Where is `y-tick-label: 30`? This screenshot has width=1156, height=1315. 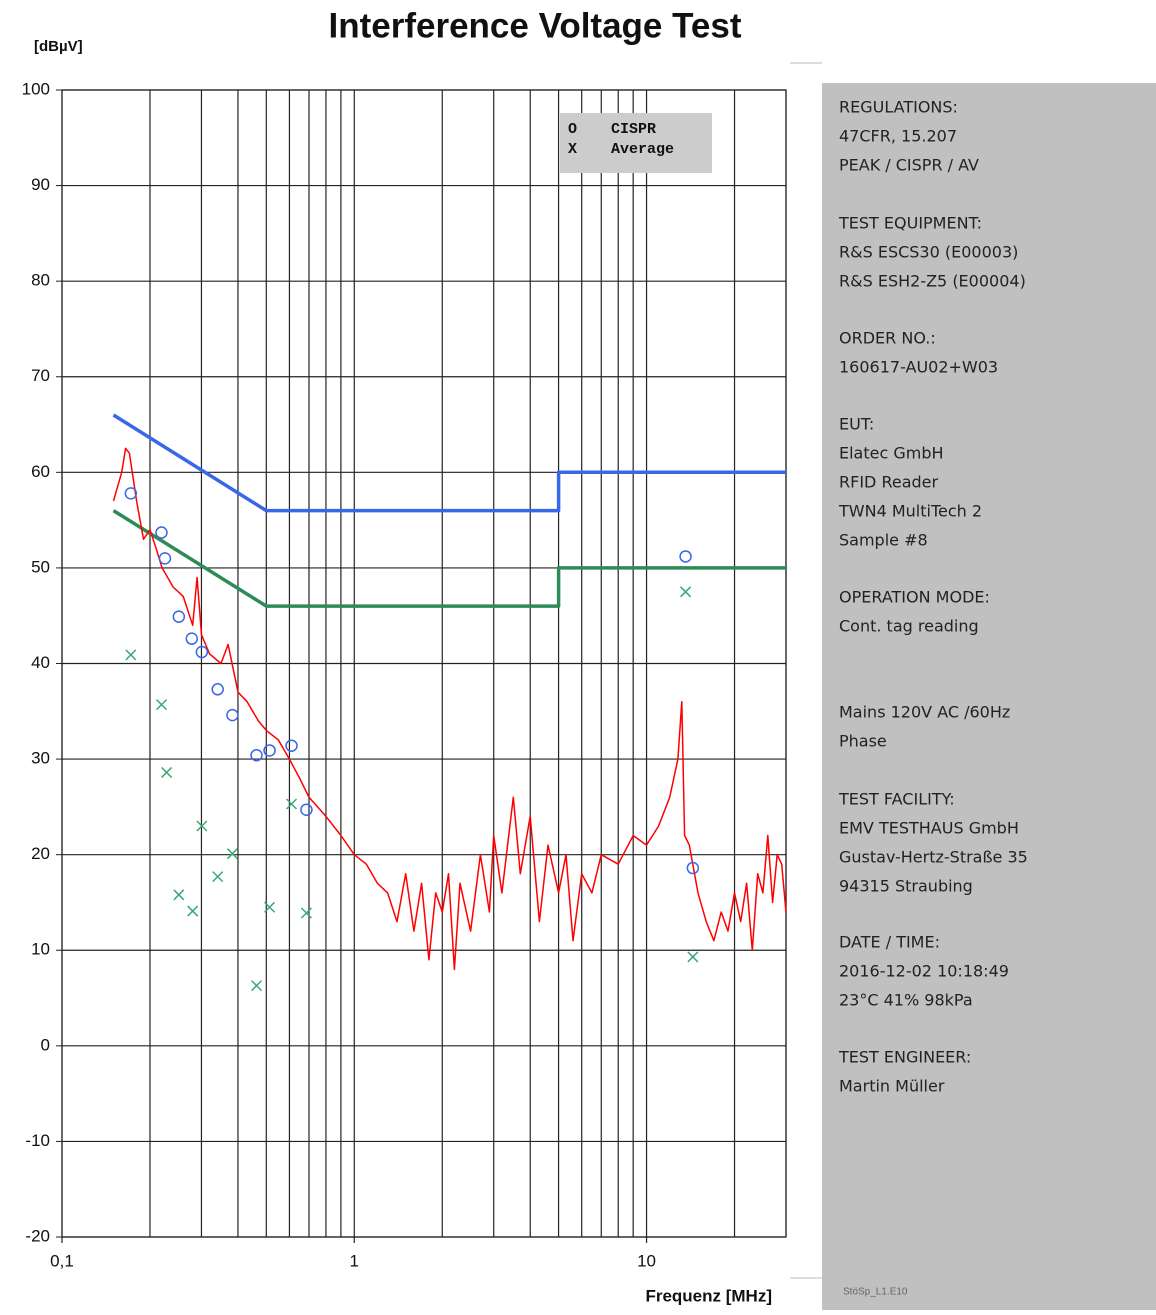 y-tick-label: 30 is located at coordinates (40, 758).